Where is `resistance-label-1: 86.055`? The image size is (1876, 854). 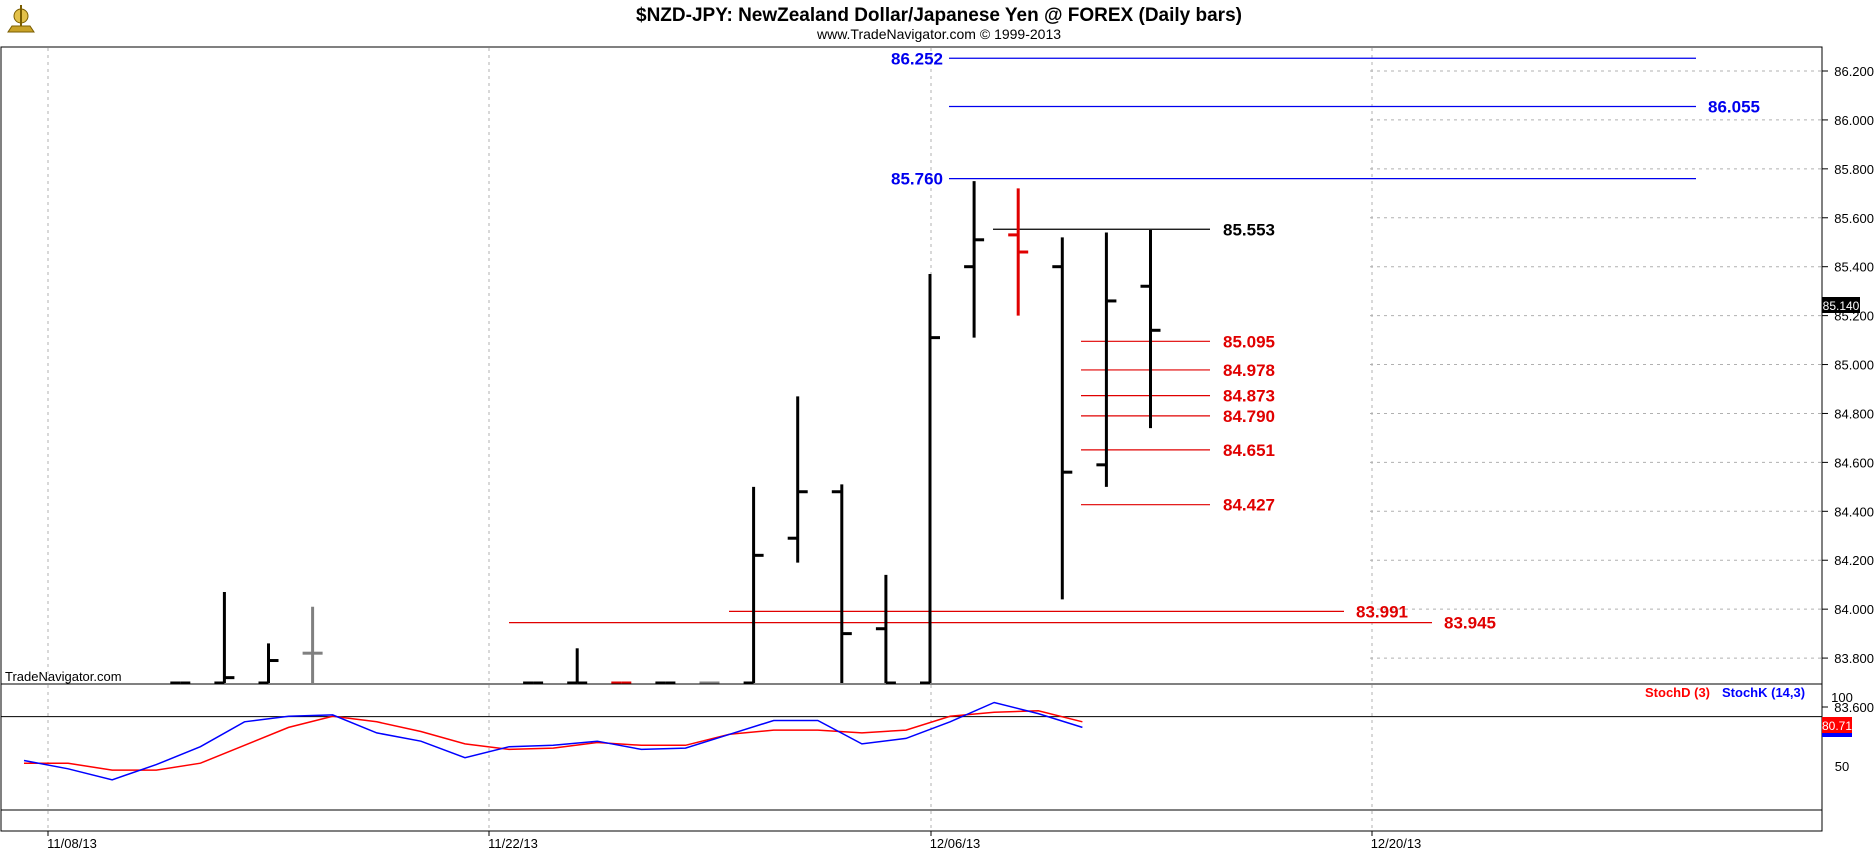
resistance-label-1: 86.055 is located at coordinates (1734, 106).